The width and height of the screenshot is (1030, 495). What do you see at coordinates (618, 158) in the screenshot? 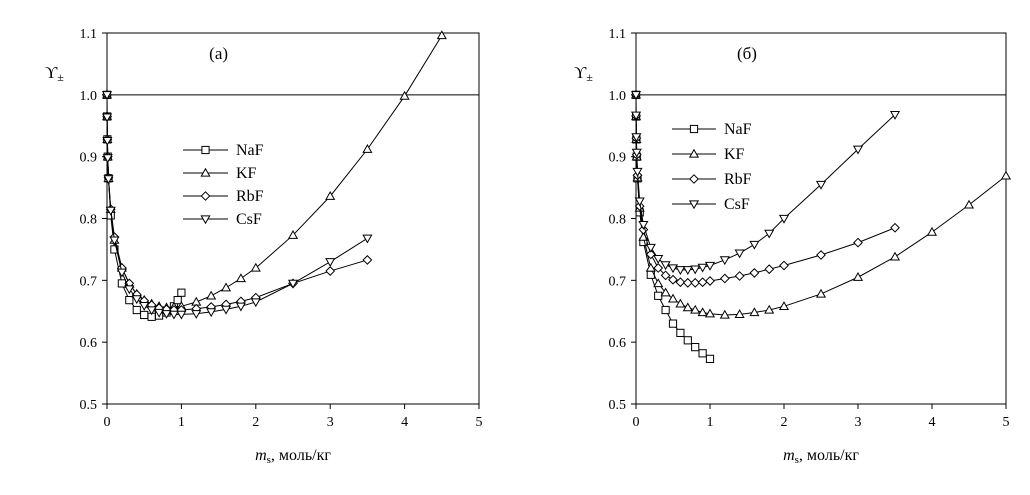
I see `y-tick-label: 0.9` at bounding box center [618, 158].